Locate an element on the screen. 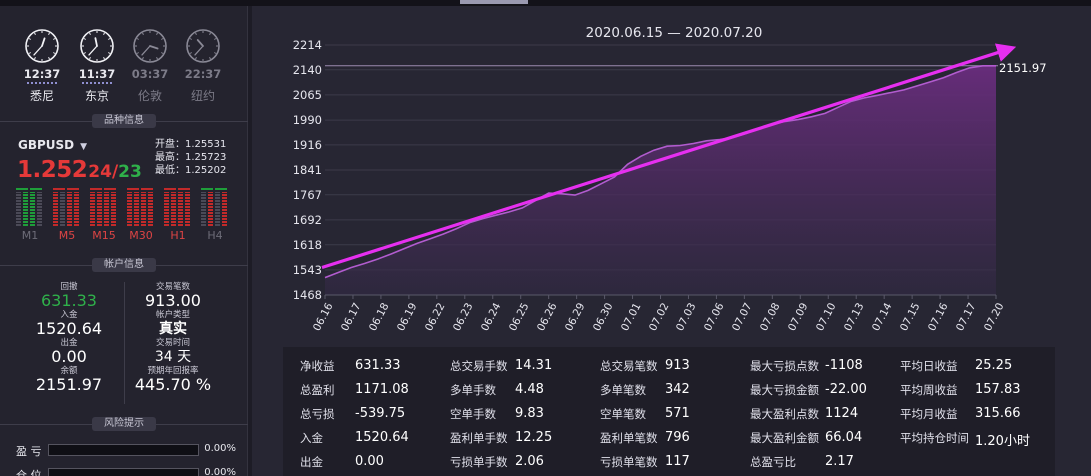  withdraw-value: 0.00 is located at coordinates (69, 356).